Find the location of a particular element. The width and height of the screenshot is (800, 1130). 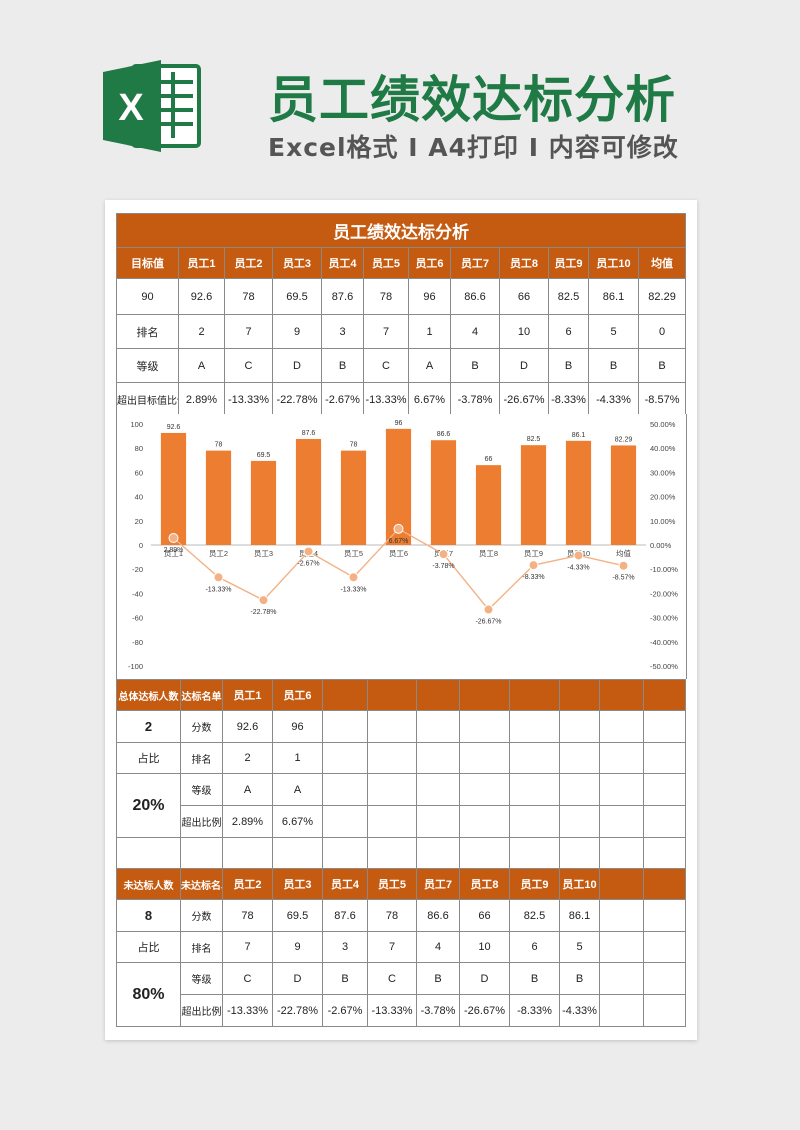

cell: D is located at coordinates (524, 365).